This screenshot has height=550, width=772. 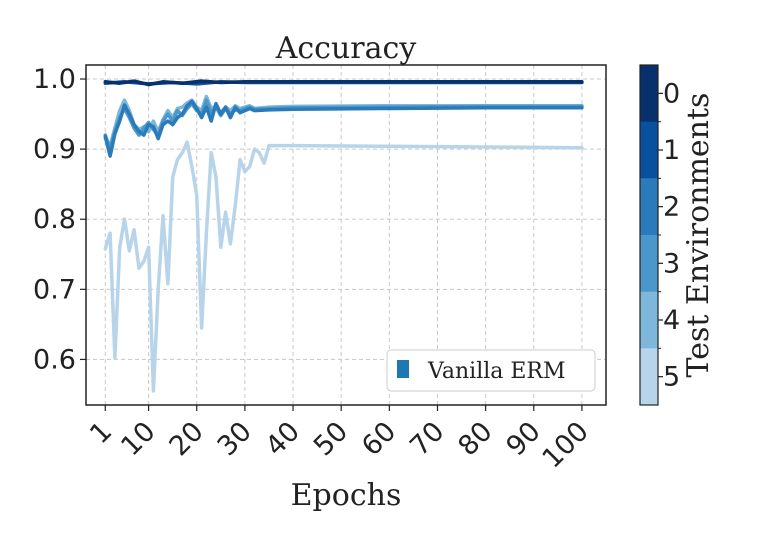 What do you see at coordinates (379, 439) in the screenshot?
I see `x-tick-label: 60` at bounding box center [379, 439].